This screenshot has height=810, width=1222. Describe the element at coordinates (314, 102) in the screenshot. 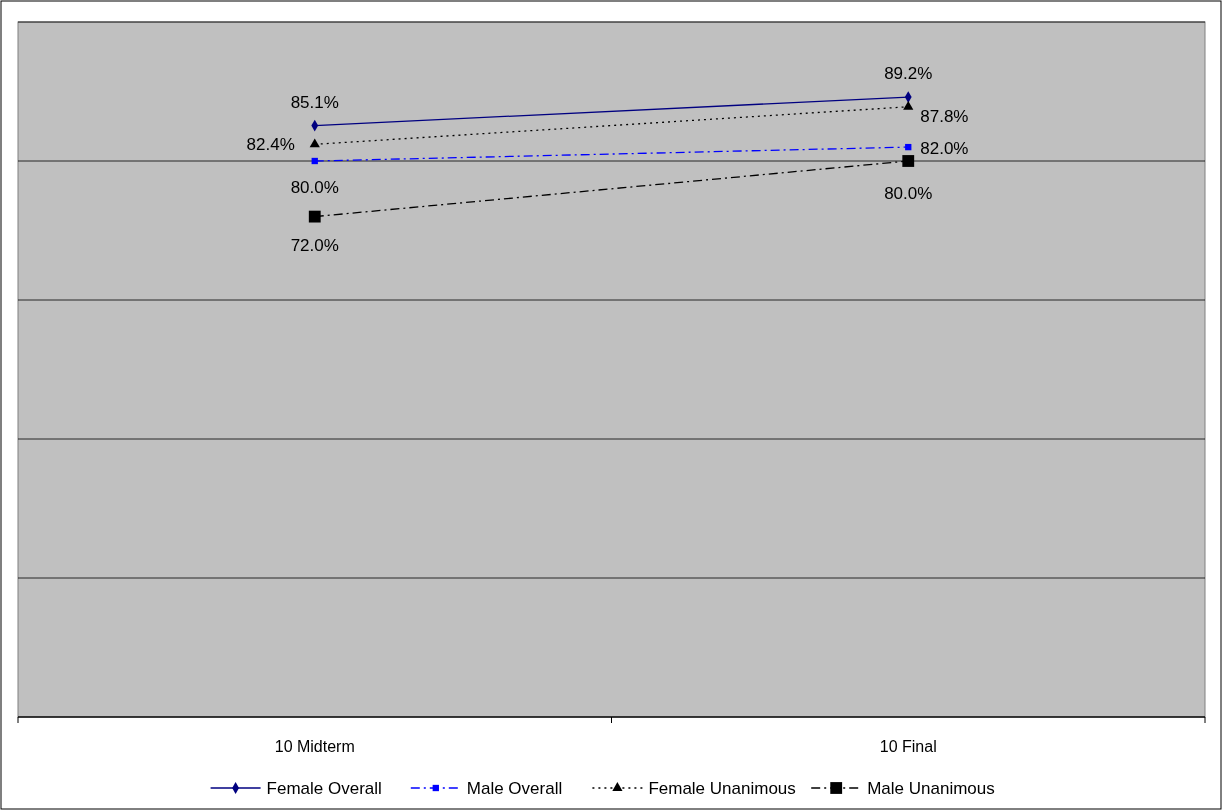

I see `data-label: 85.1%` at that location.